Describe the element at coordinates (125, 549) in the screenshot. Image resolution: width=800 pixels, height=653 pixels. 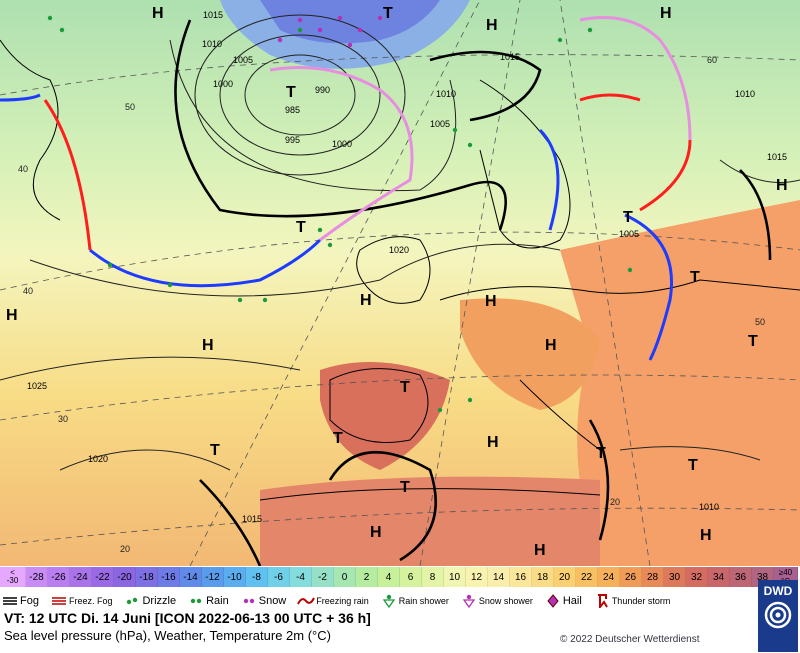
I see `svg-text: 20` at that location.